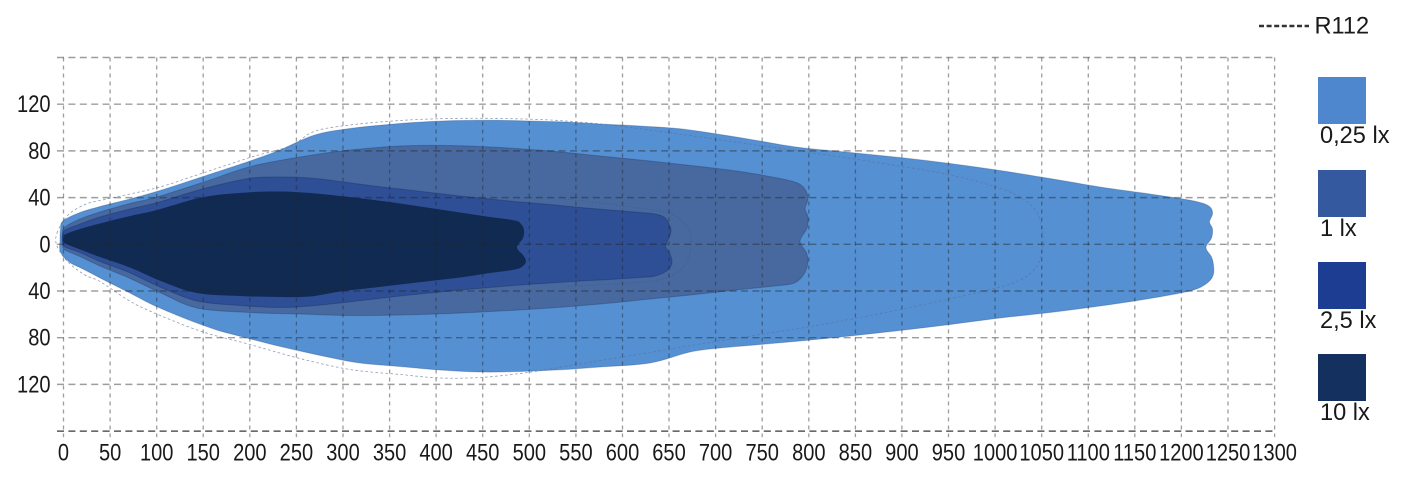 This screenshot has height=482, width=1401. What do you see at coordinates (156, 452) in the screenshot?
I see `svg-text: 100` at bounding box center [156, 452].